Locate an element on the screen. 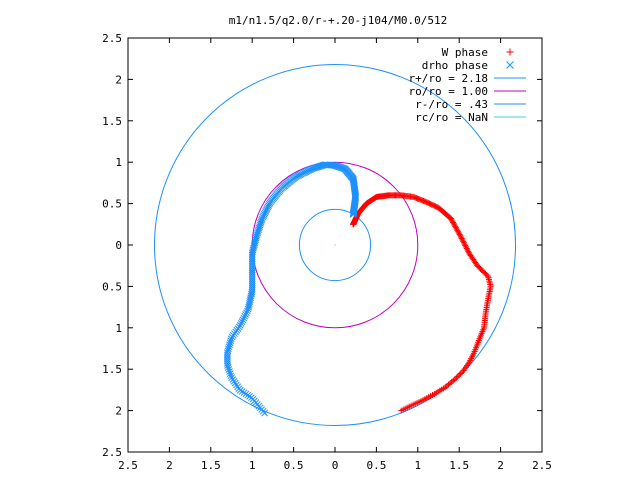  legend-label: r-/ro = .43 is located at coordinates (451, 104).